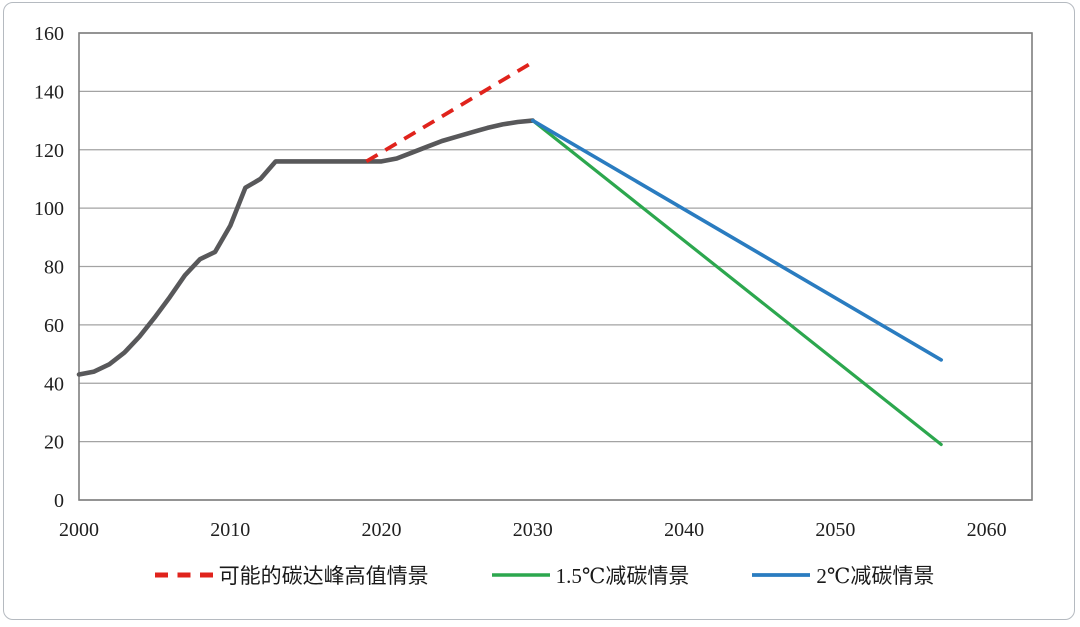 The width and height of the screenshot is (1080, 627). Describe the element at coordinates (54, 268) in the screenshot. I see `y-tick-label-80: 80` at that location.